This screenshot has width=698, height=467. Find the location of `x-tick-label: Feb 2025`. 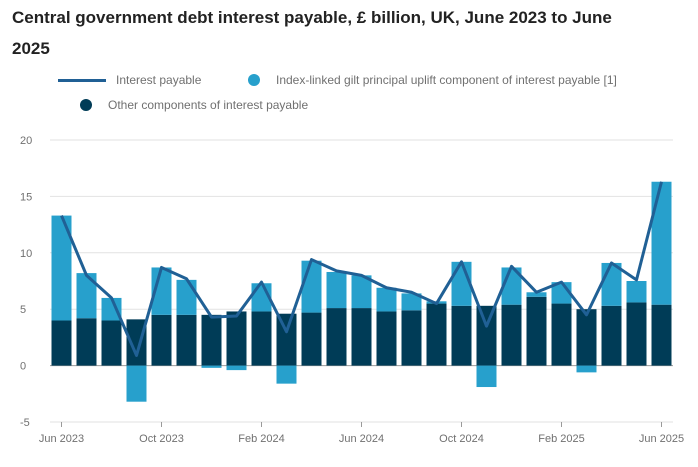

x-tick-label: Feb 2025 is located at coordinates (561, 439).